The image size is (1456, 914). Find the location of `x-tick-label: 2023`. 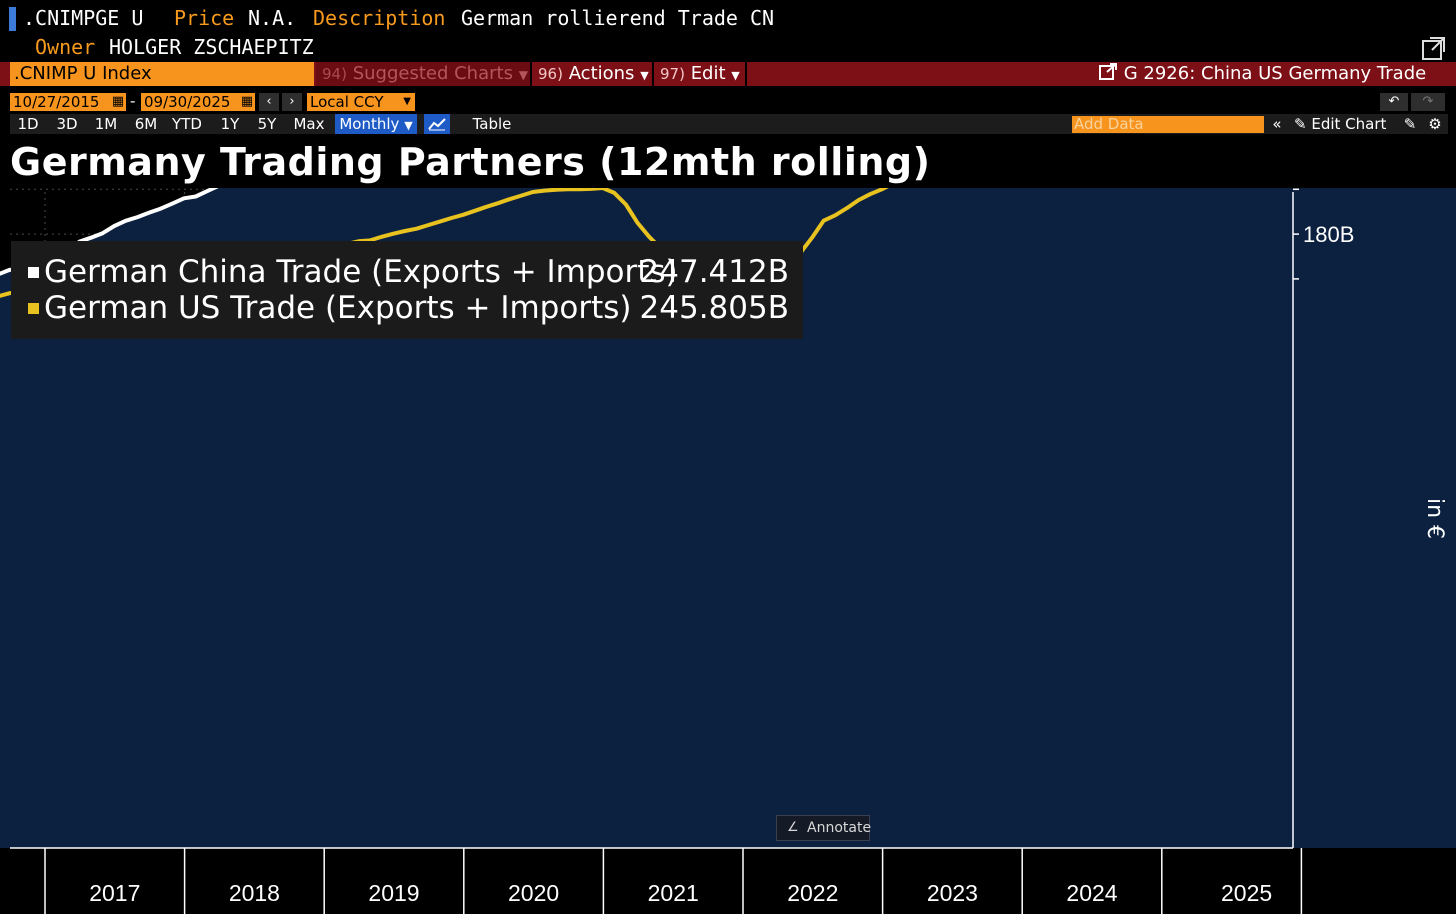

x-tick-label: 2023 is located at coordinates (952, 893).